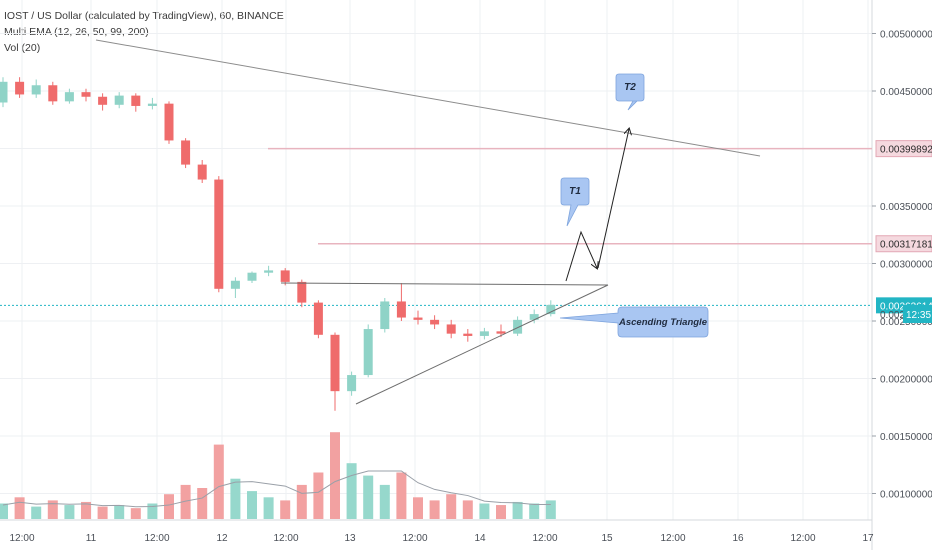 The height and width of the screenshot is (550, 932). I want to click on price-axis-label: 0.00300000, so click(906, 265).